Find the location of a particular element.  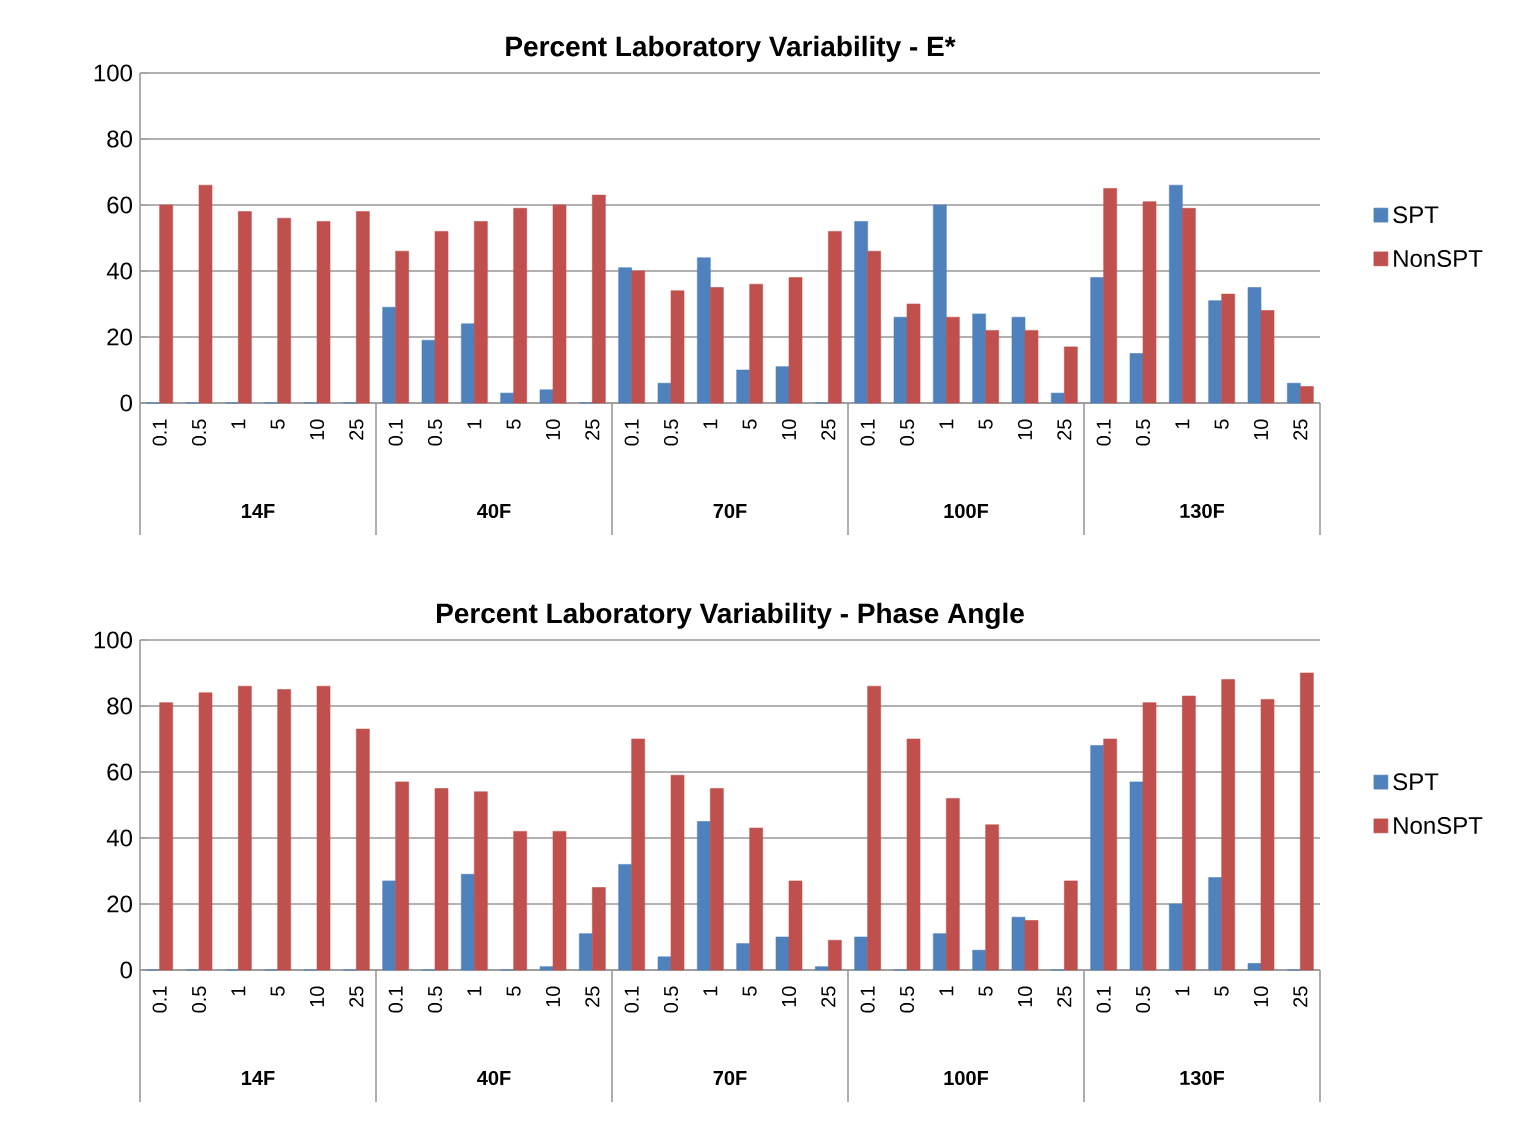

chart-title: Percent Laboratory Variability - E* is located at coordinates (731, 48).